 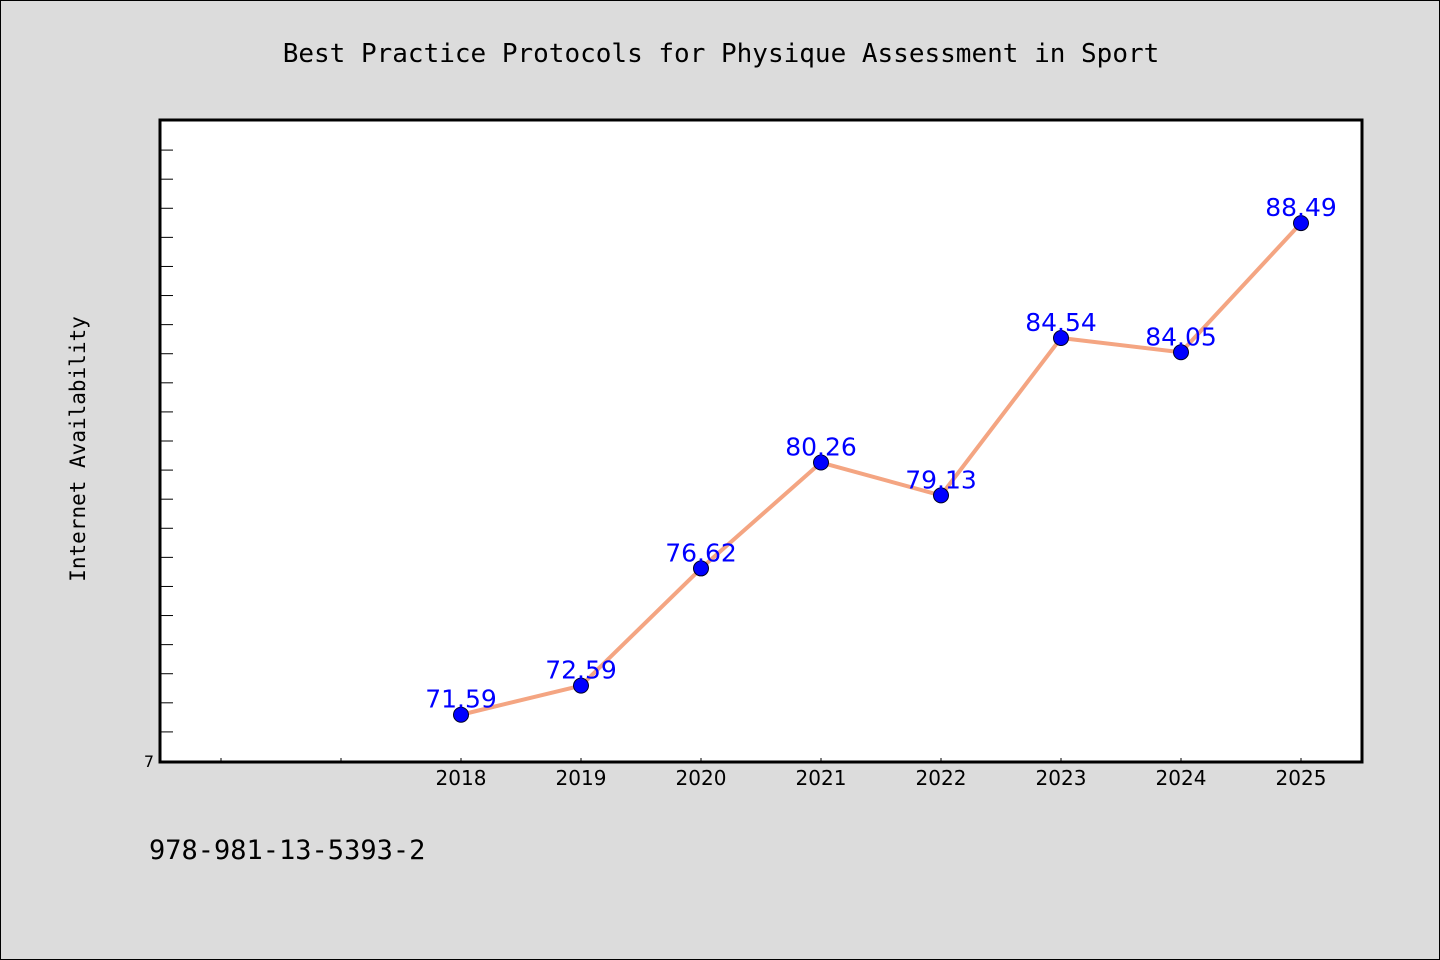 I want to click on x-axis-ticks: 2018 2019 2020 2021 2022 2023 2024 2025, so click(x=773, y=774).